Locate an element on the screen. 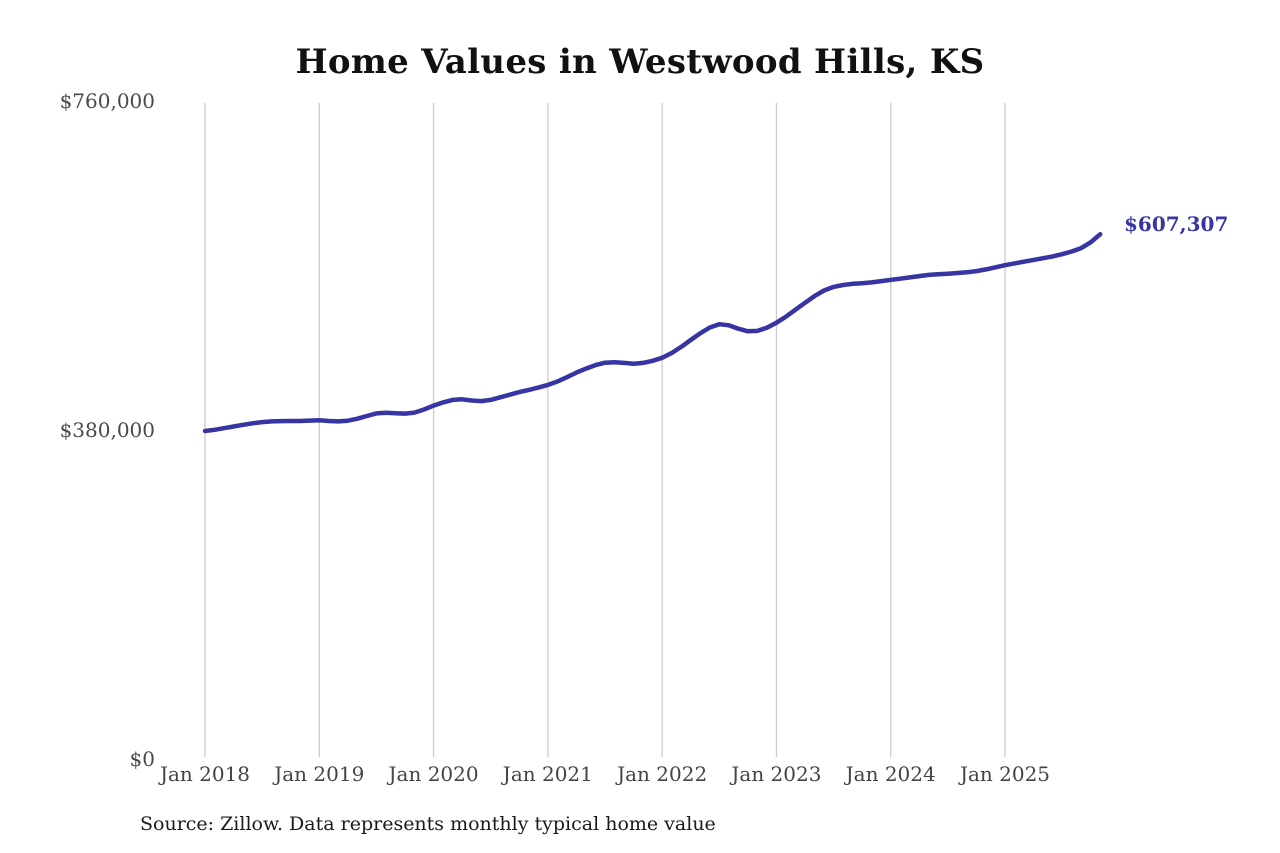 This screenshot has height=853, width=1280. x-axis-tick-label: Jan 2025 is located at coordinates (1005, 774).